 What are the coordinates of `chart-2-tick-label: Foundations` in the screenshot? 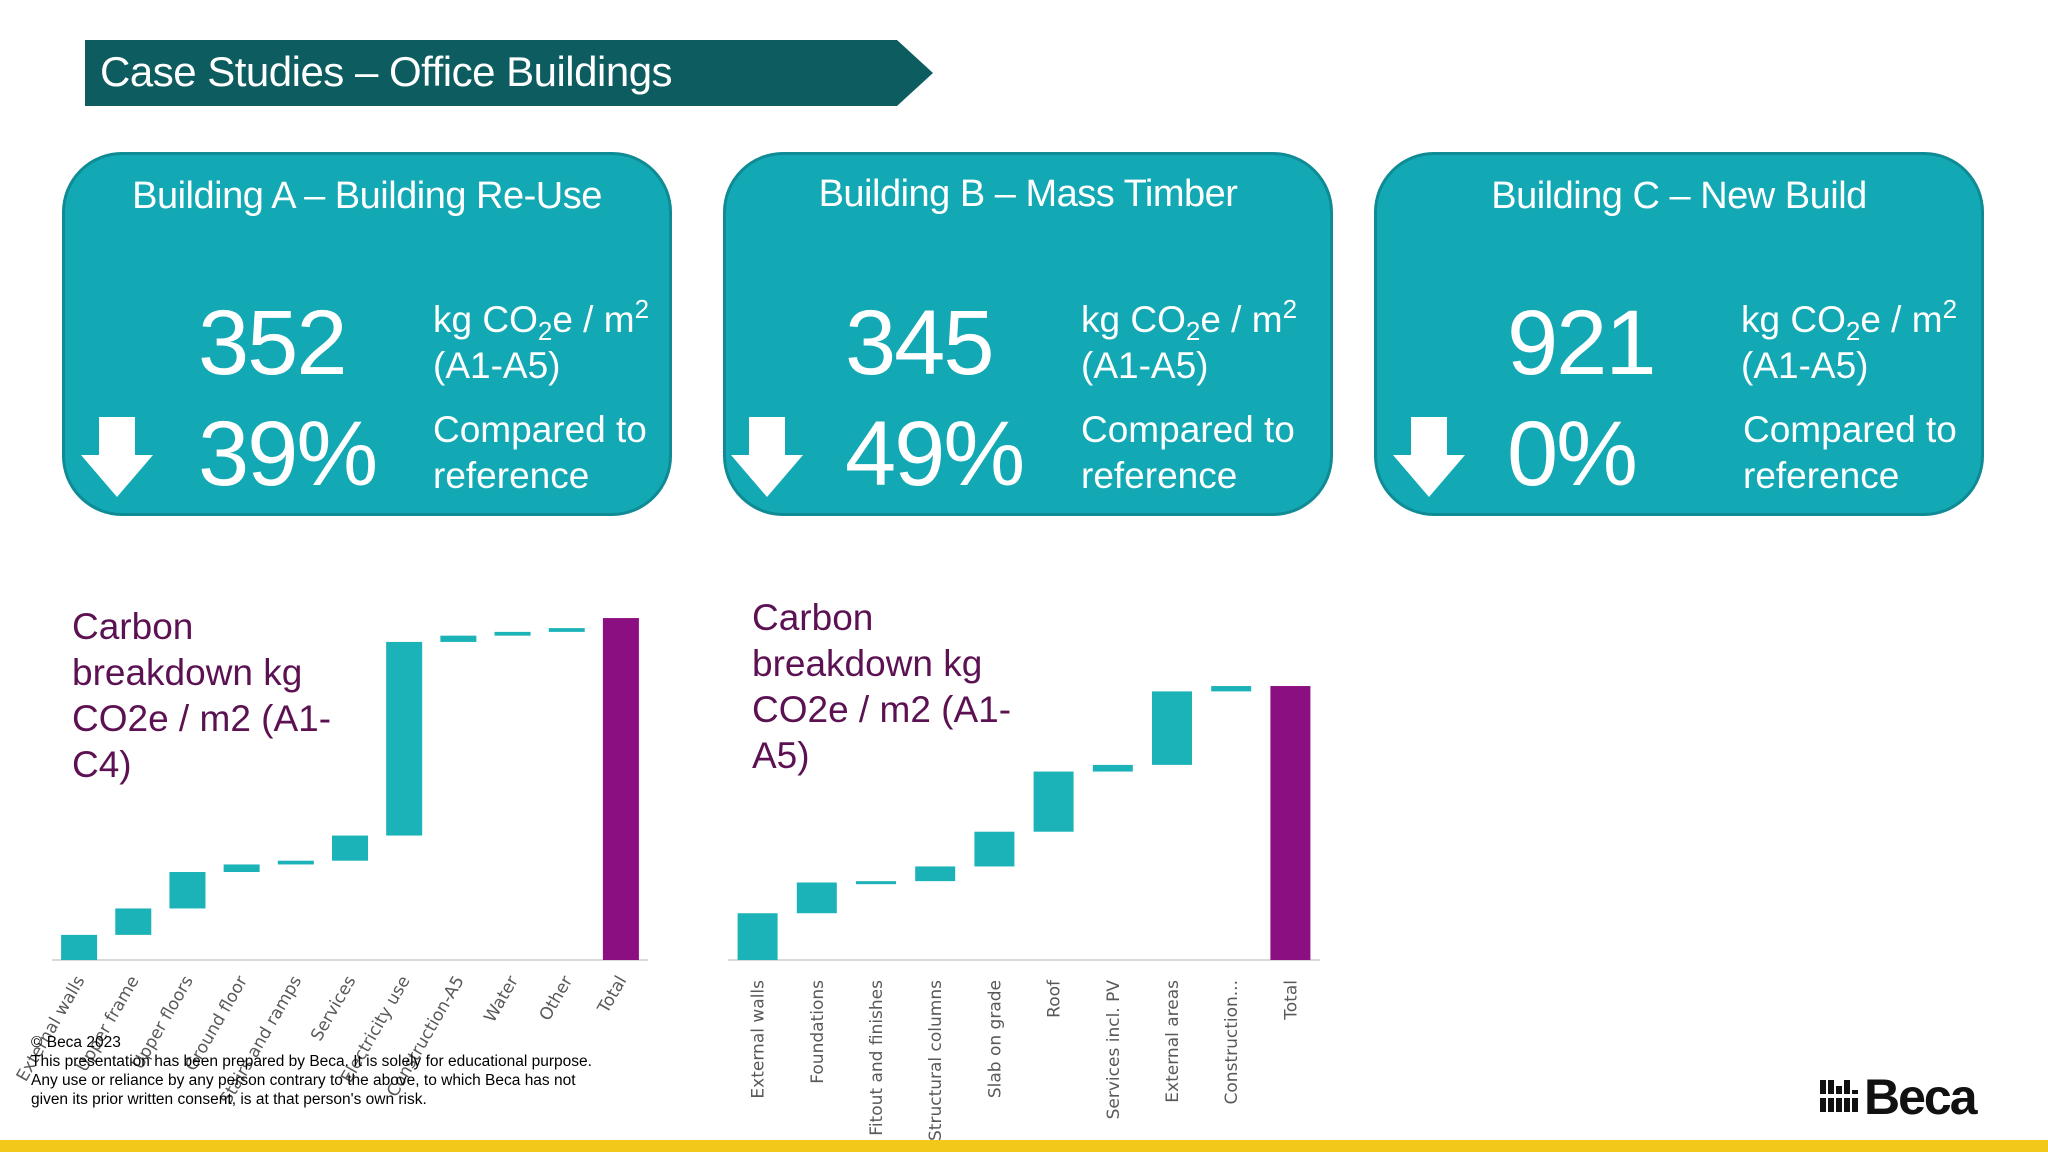 It's located at (818, 1032).